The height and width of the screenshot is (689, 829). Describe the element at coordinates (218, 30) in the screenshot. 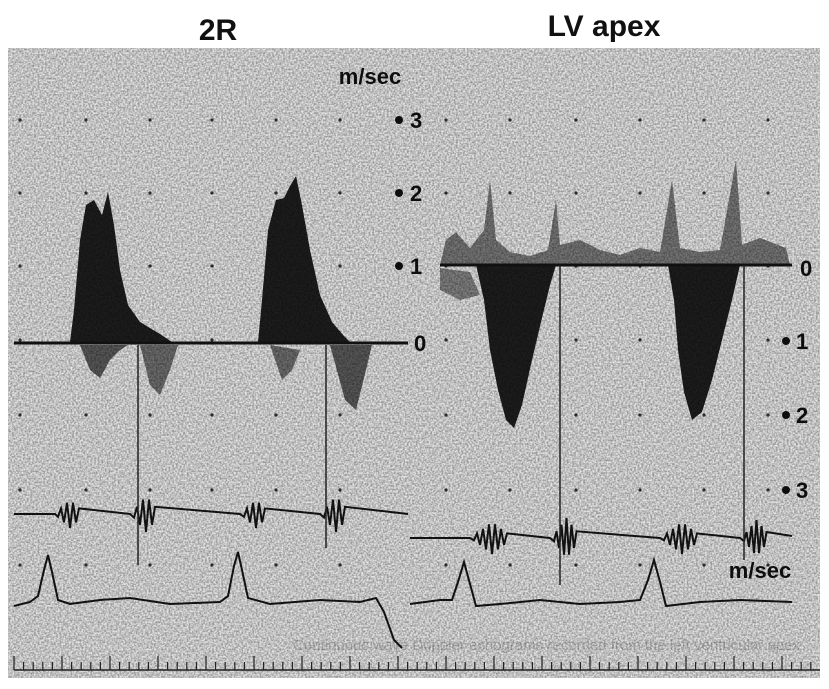

I see `panel-left-title: 2R` at that location.